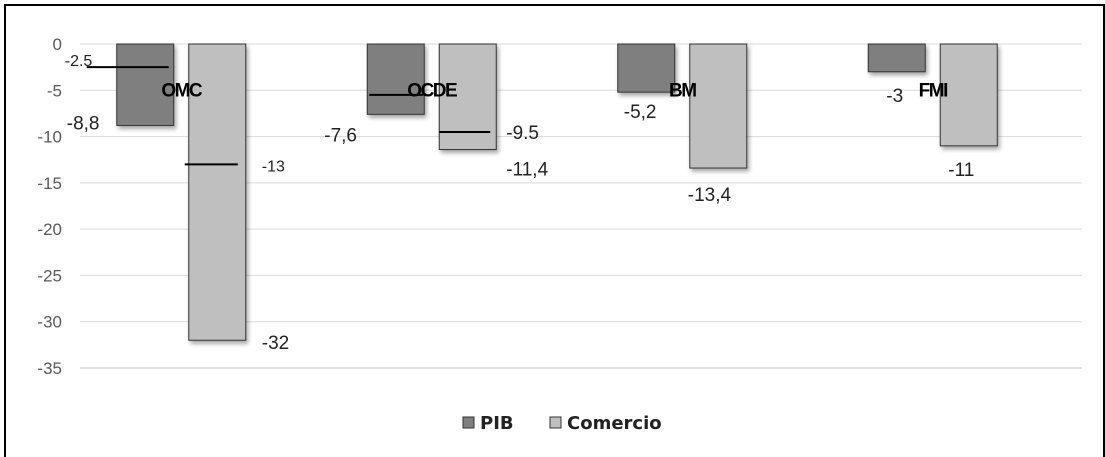 Image resolution: width=1105 pixels, height=457 pixels. What do you see at coordinates (894, 96) in the screenshot?
I see `value-label-pib-fmi: -3` at bounding box center [894, 96].